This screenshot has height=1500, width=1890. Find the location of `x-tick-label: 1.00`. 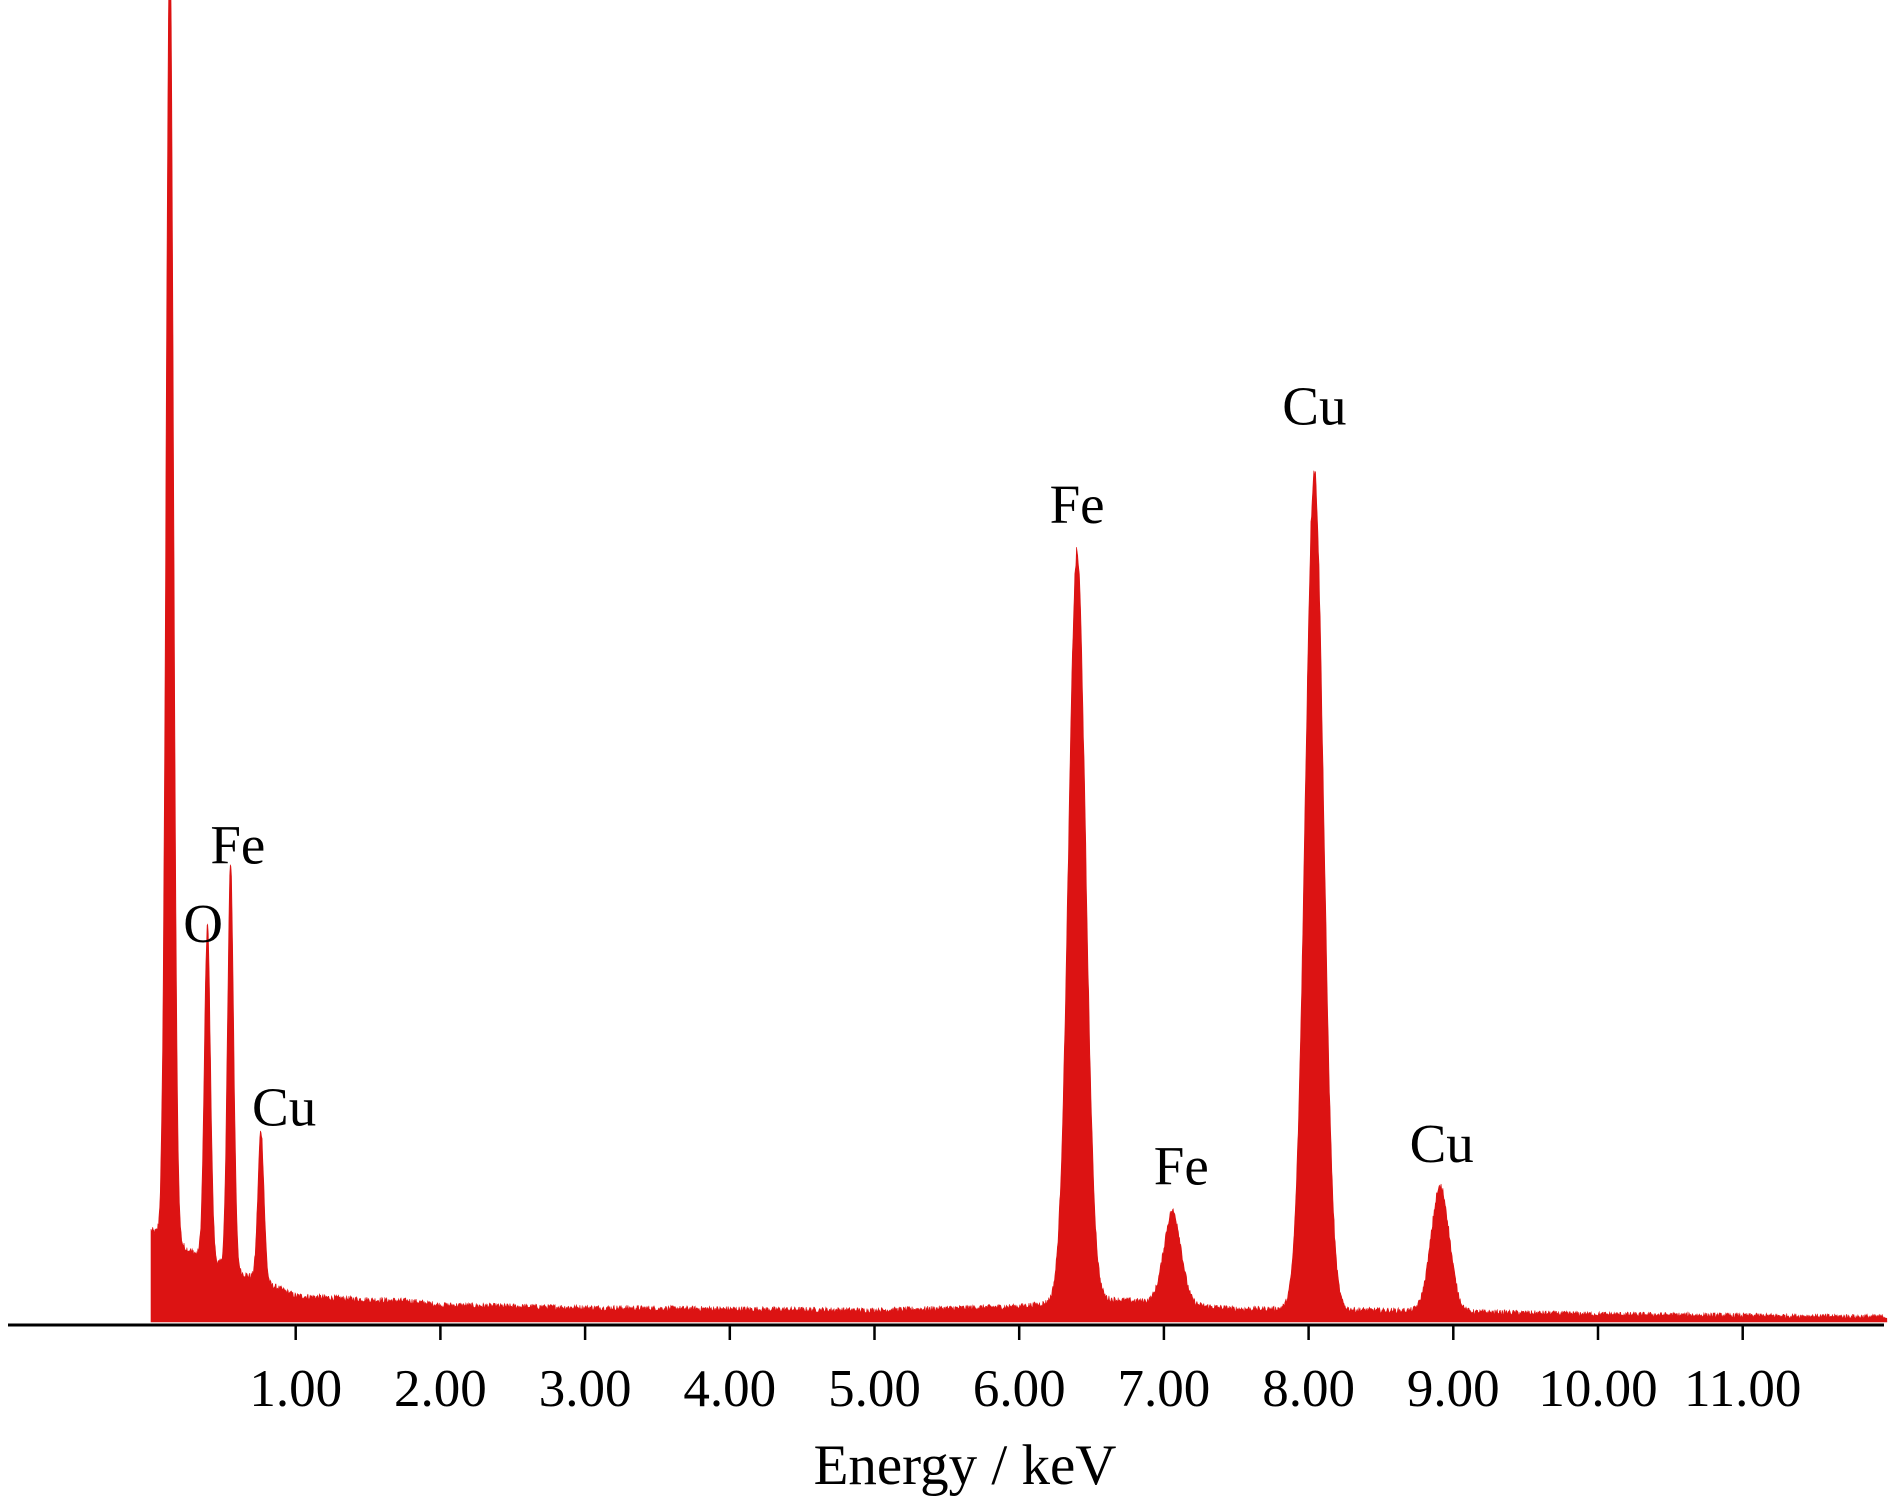

x-tick-label: 1.00 is located at coordinates (295, 1389).